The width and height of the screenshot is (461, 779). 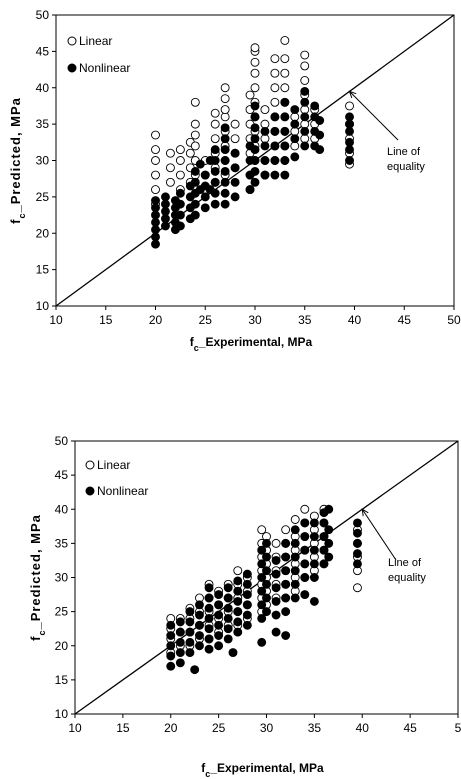 What do you see at coordinates (255, 342) in the screenshot?
I see `x-axis-title-rest: _Experimental, MPa` at bounding box center [255, 342].